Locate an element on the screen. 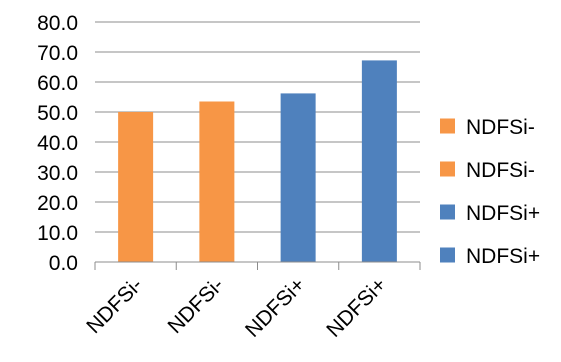 The height and width of the screenshot is (362, 561). y-axis-tick-labels: 0.0 10.0 20.0 30.0 40.0 50.0 60.0 70.0 80.0 is located at coordinates (57, 143).